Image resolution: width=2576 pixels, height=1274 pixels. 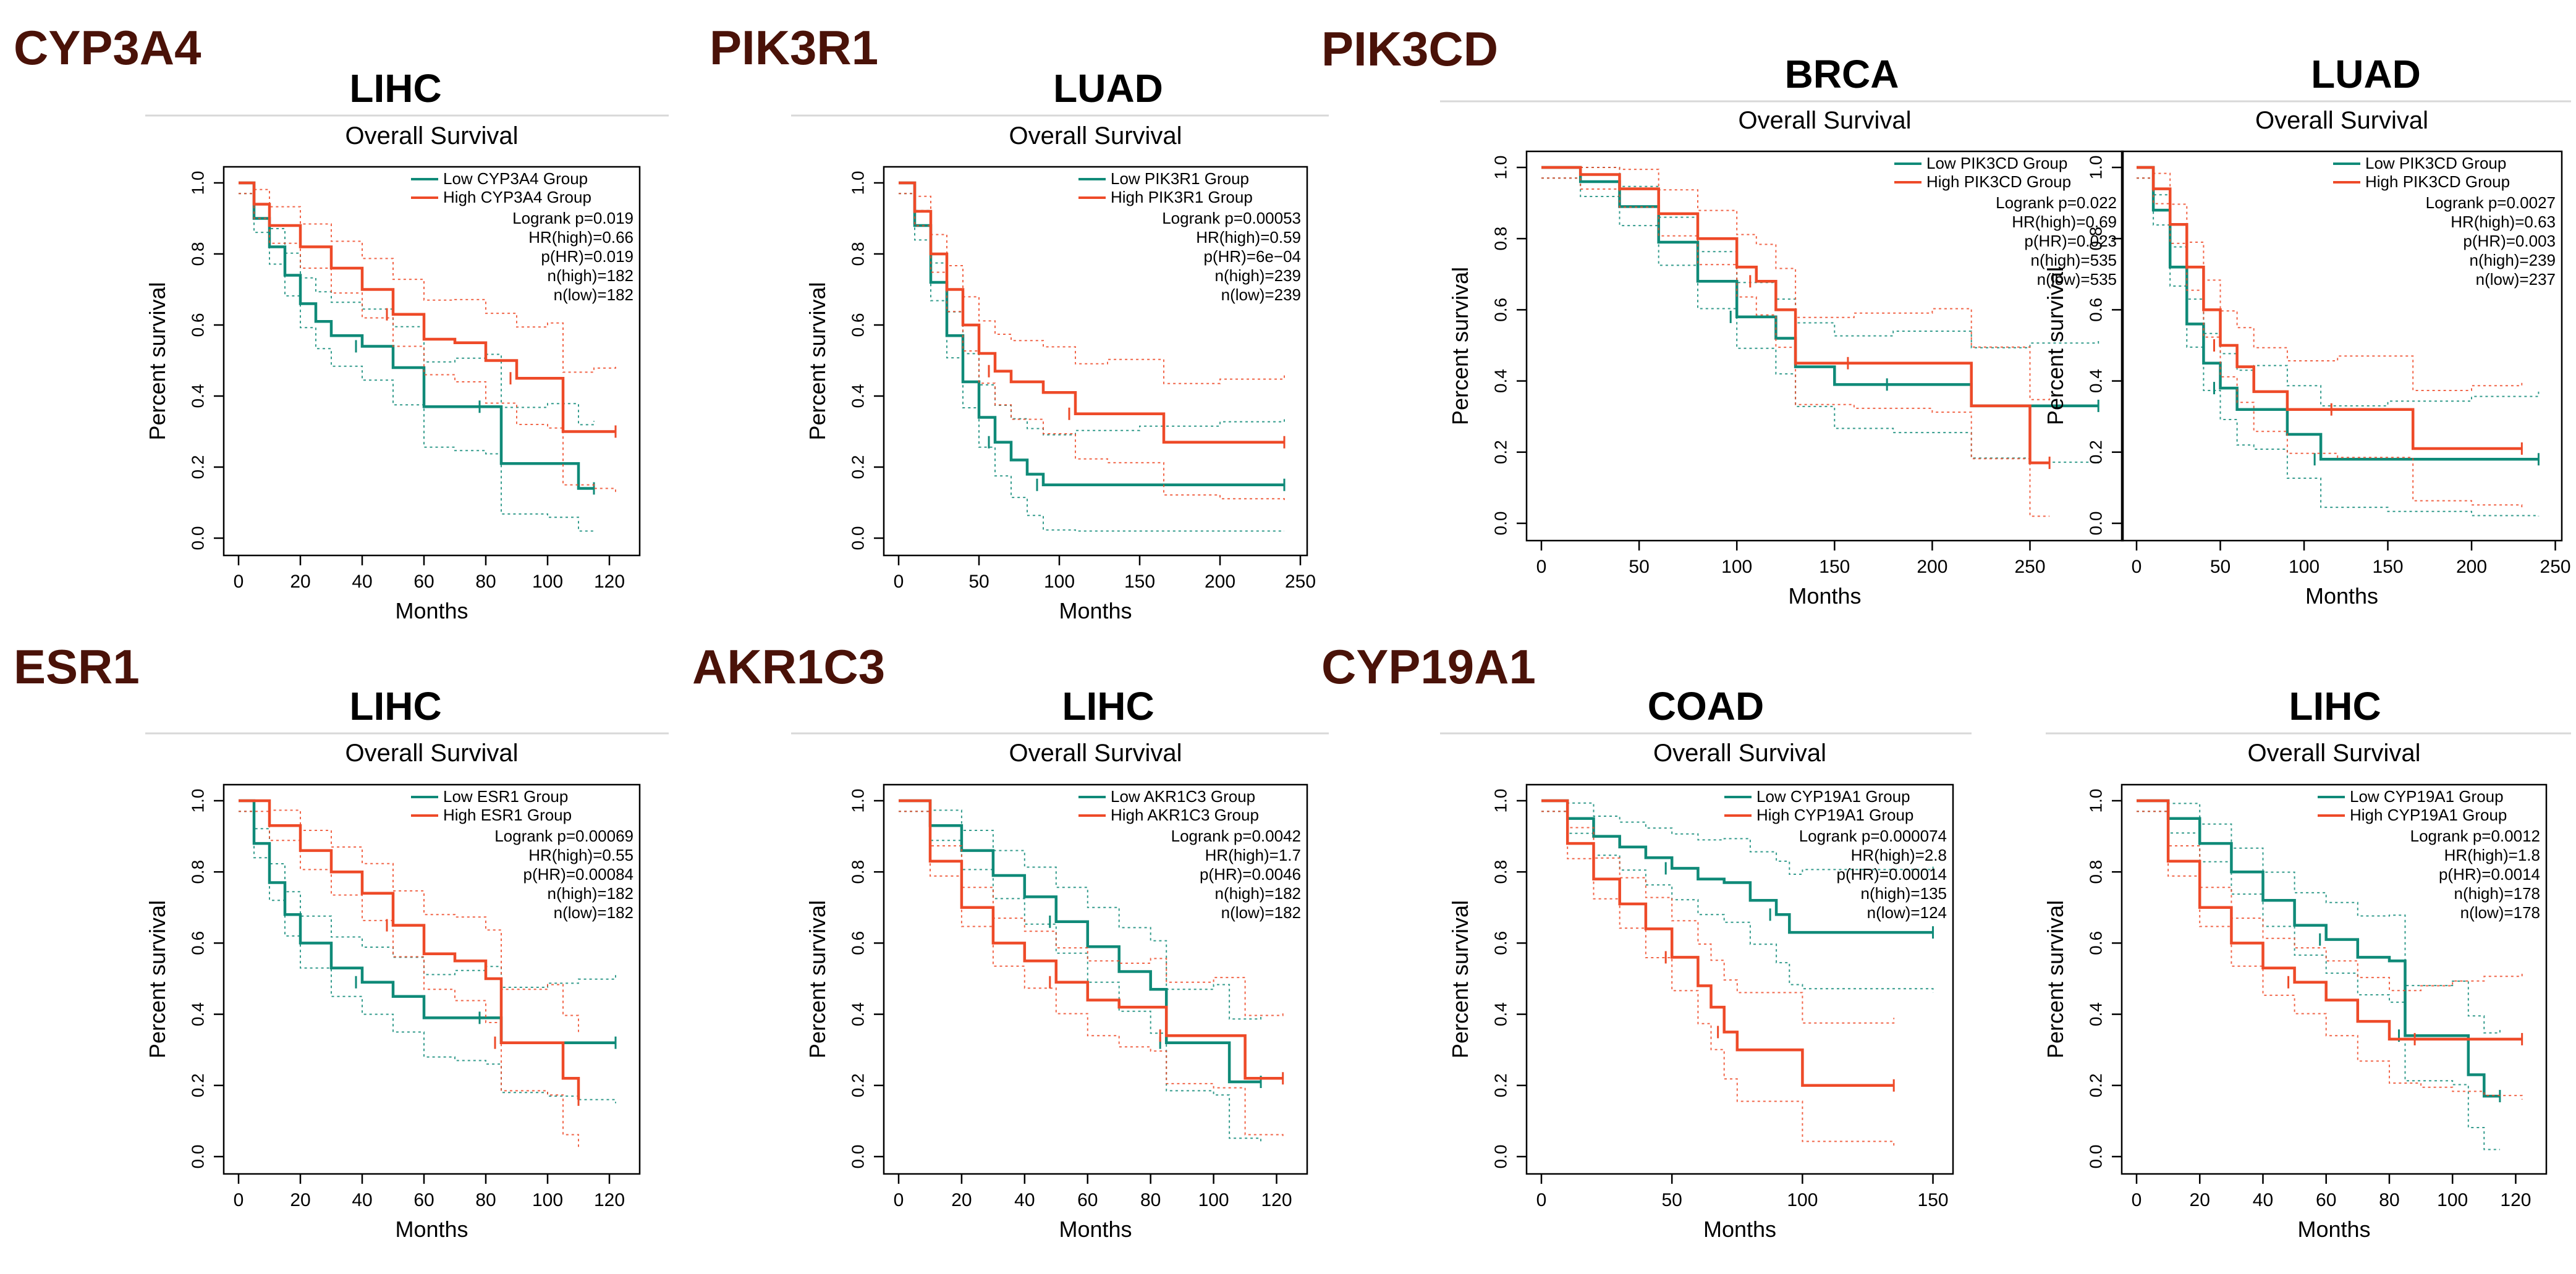 What do you see at coordinates (794, 47) in the screenshot?
I see `gene-label-pik3r1: PIK3R1` at bounding box center [794, 47].